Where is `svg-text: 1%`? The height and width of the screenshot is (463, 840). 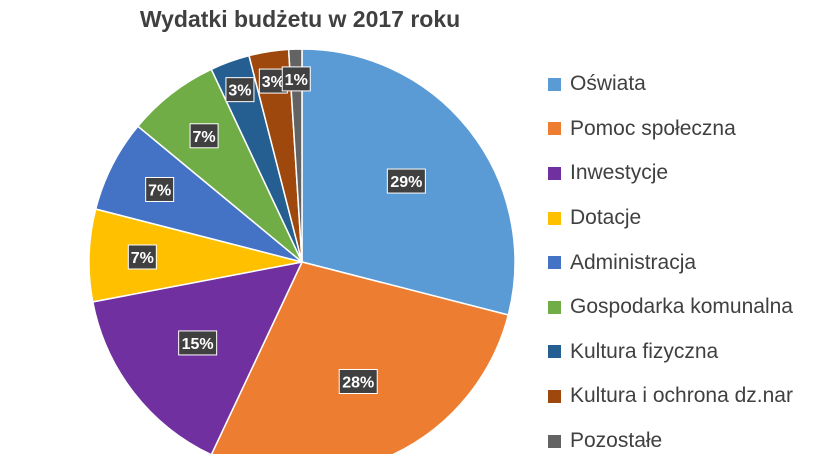
svg-text: 1% is located at coordinates (296, 80).